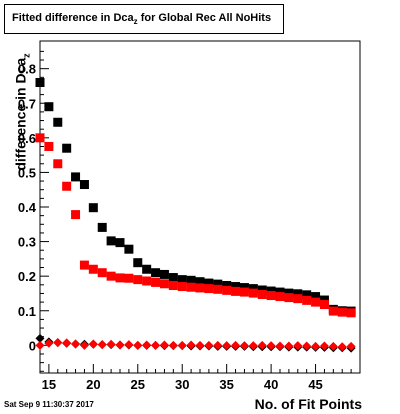  I want to click on y-tick-label: 0.1, so click(27, 311).